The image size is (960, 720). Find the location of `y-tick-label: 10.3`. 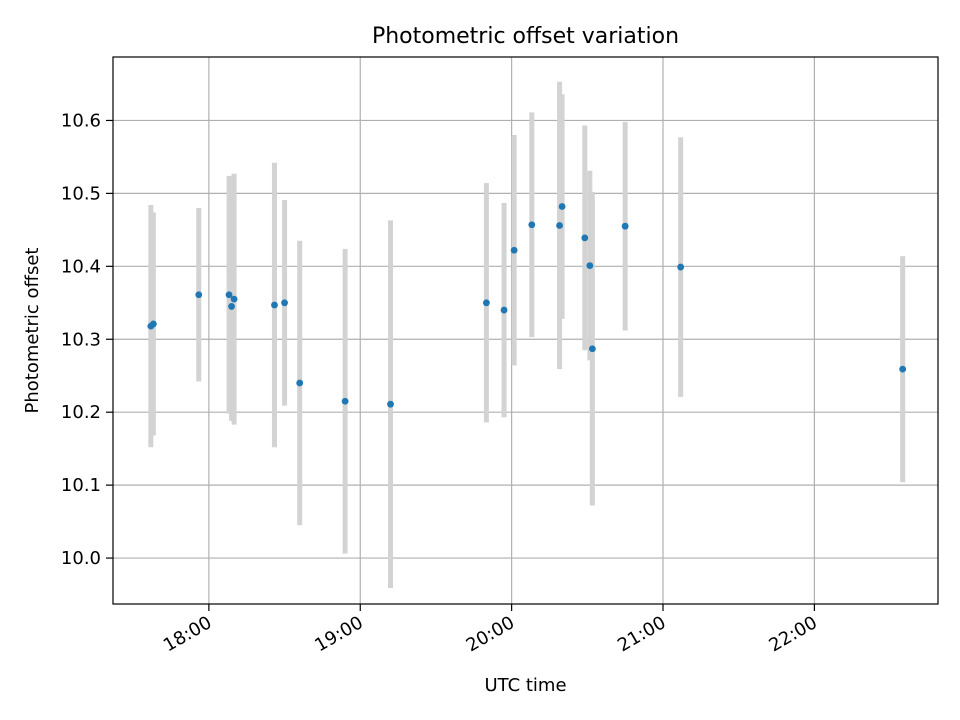

y-tick-label: 10.3 is located at coordinates (81, 339).